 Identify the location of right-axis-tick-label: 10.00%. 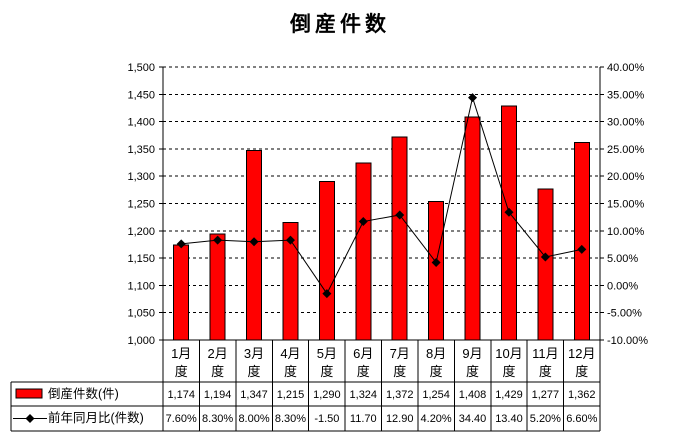
(626, 232).